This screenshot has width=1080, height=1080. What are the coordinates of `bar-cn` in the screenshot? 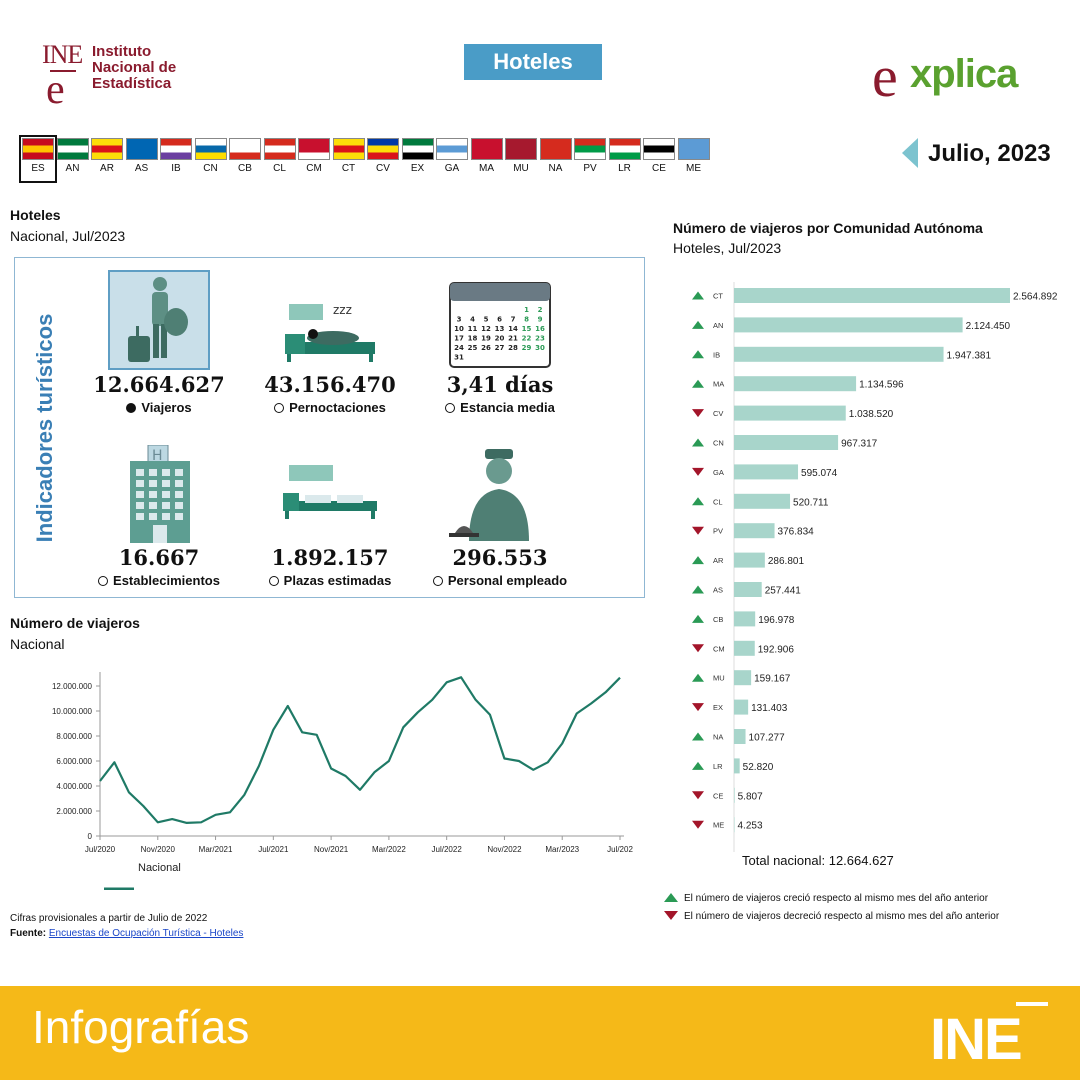 It's located at (786, 442).